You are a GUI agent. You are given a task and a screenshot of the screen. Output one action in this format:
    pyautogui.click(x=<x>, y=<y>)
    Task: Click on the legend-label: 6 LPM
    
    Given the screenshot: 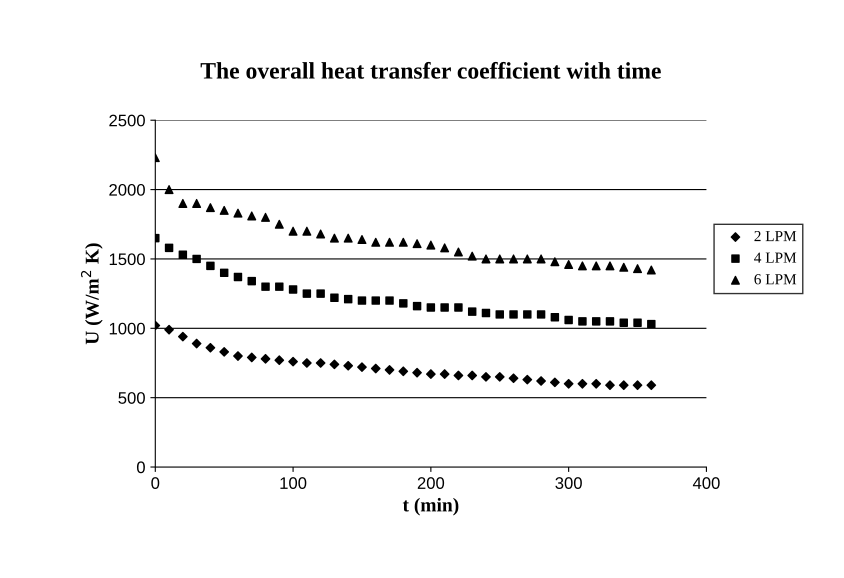 What is the action you would take?
    pyautogui.click(x=775, y=279)
    